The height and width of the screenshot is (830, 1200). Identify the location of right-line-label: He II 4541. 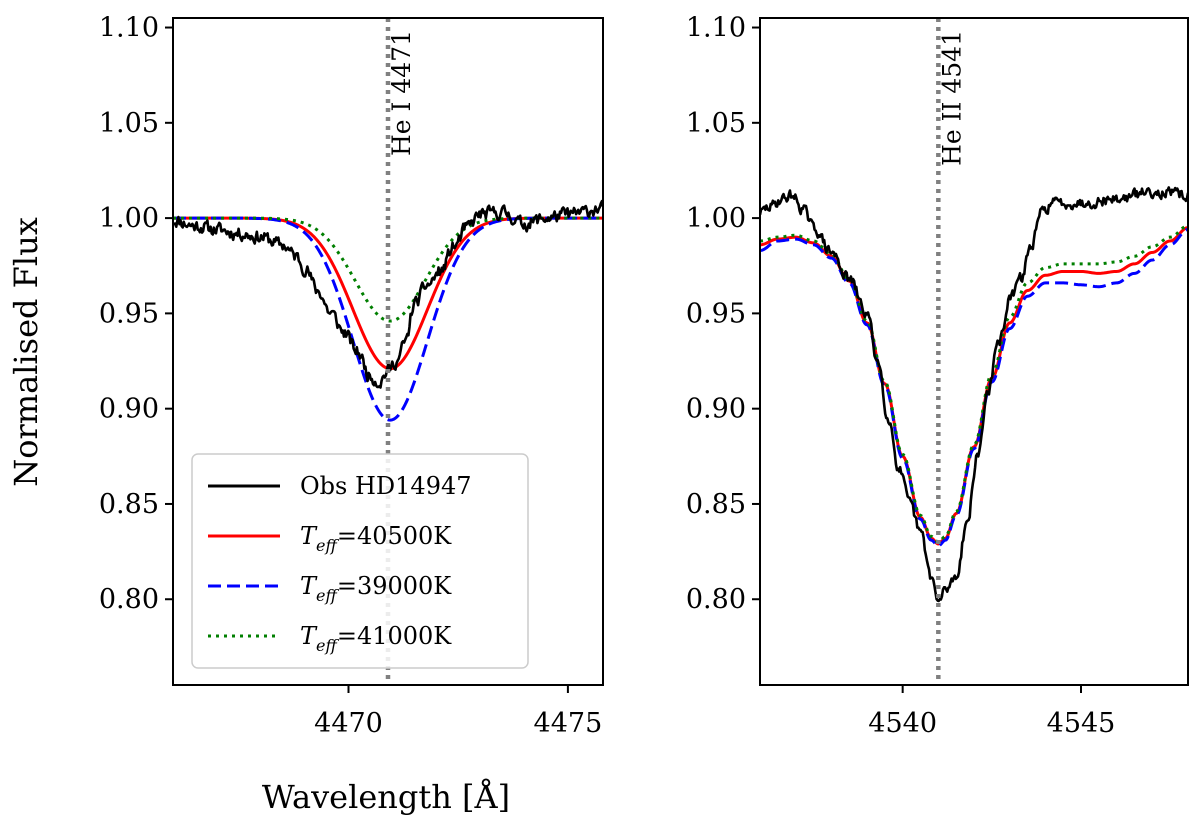
(951, 98).